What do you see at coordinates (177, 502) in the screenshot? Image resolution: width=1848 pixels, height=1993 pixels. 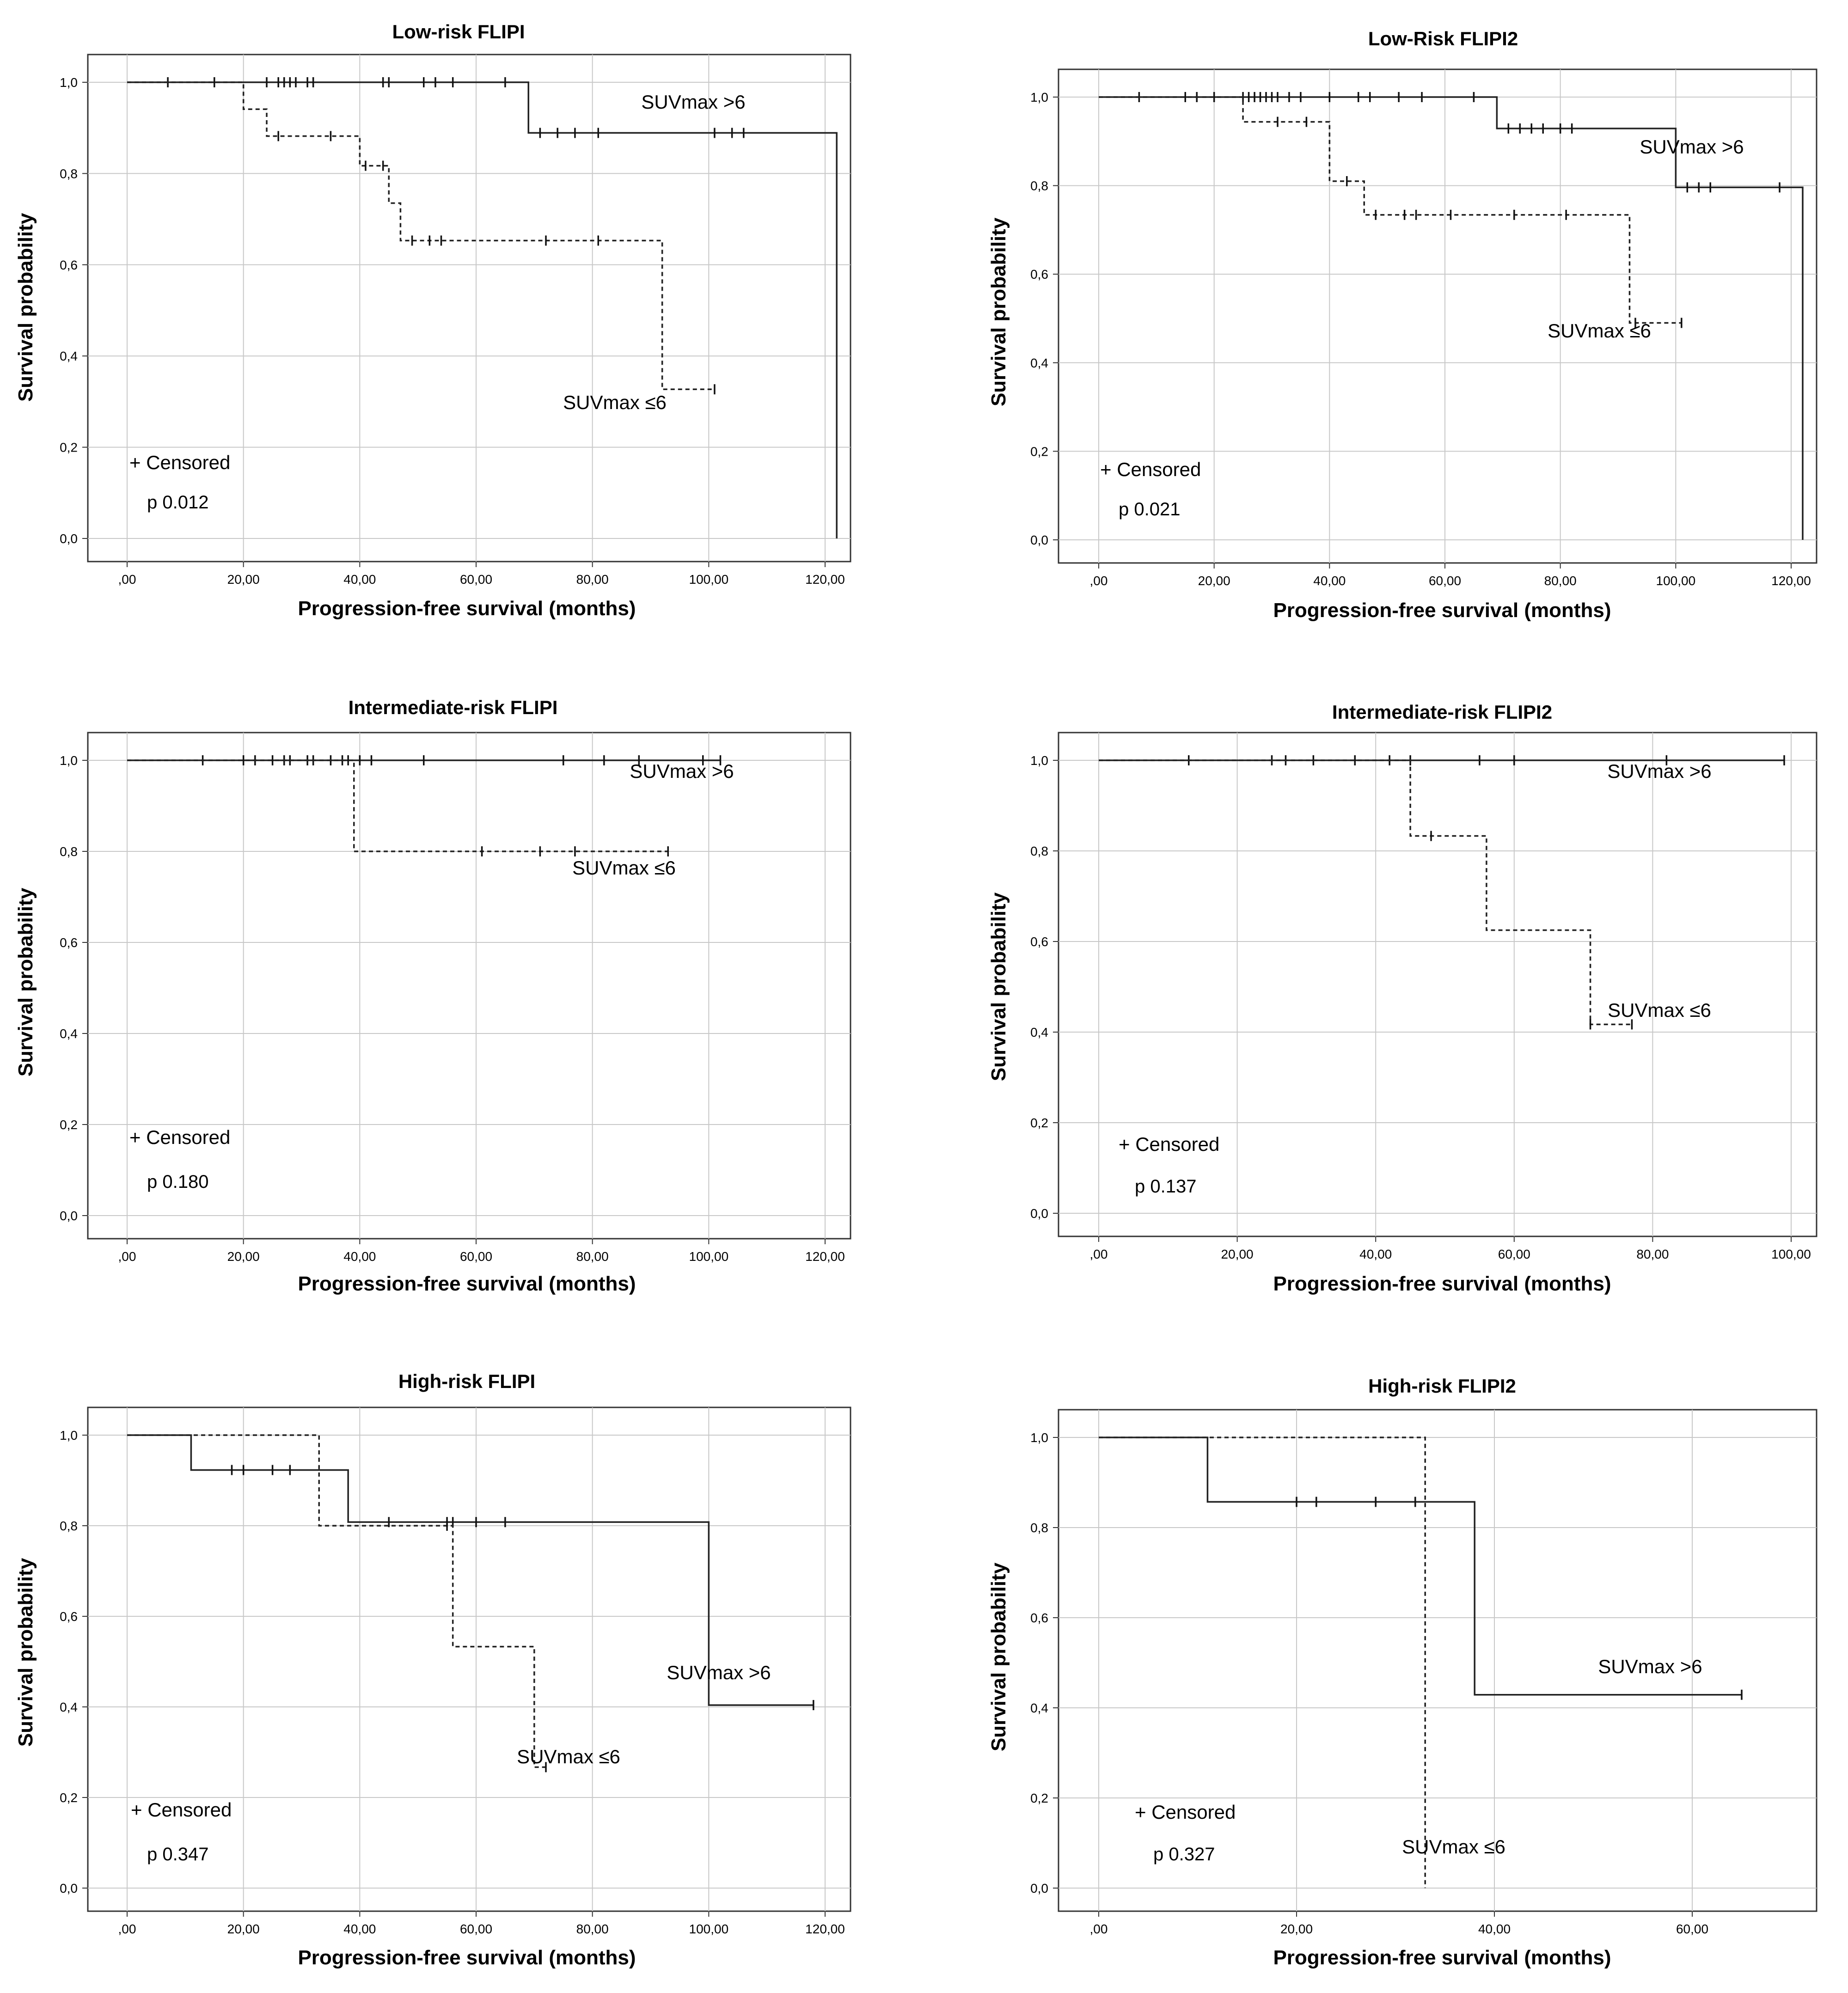 I see `p-value: p 0.012` at bounding box center [177, 502].